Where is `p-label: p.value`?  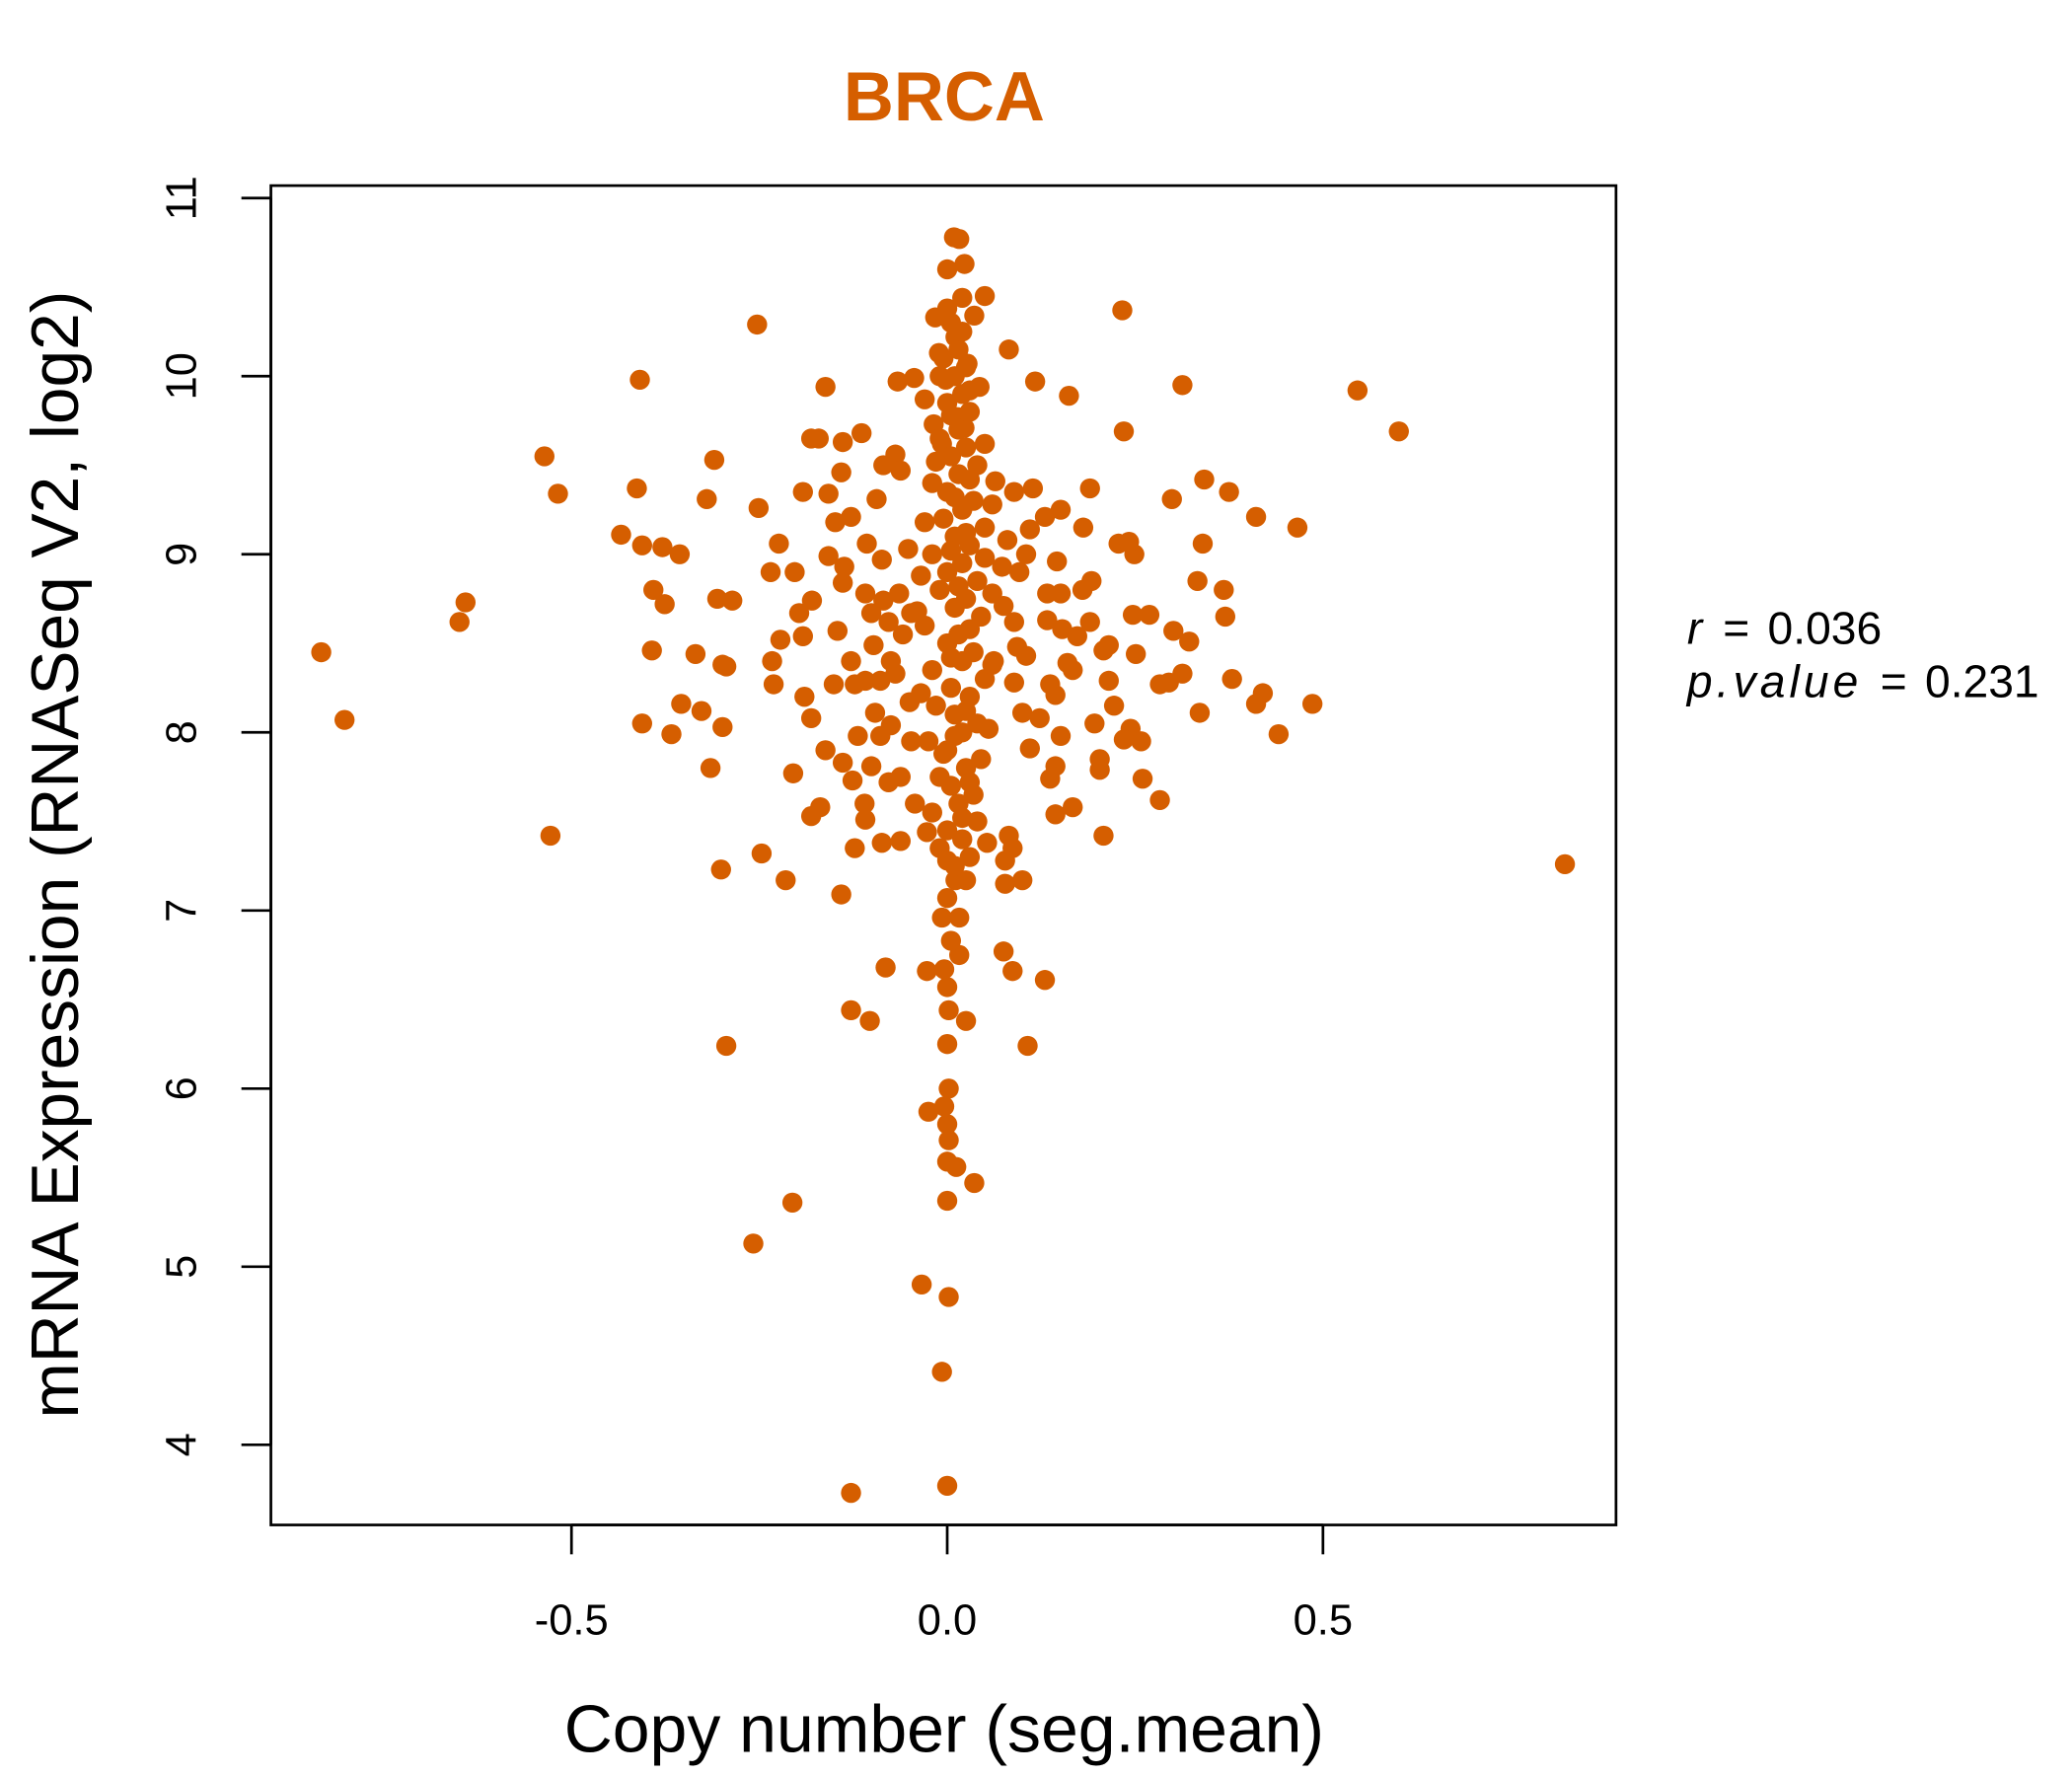
p-label: p.value is located at coordinates (1774, 681).